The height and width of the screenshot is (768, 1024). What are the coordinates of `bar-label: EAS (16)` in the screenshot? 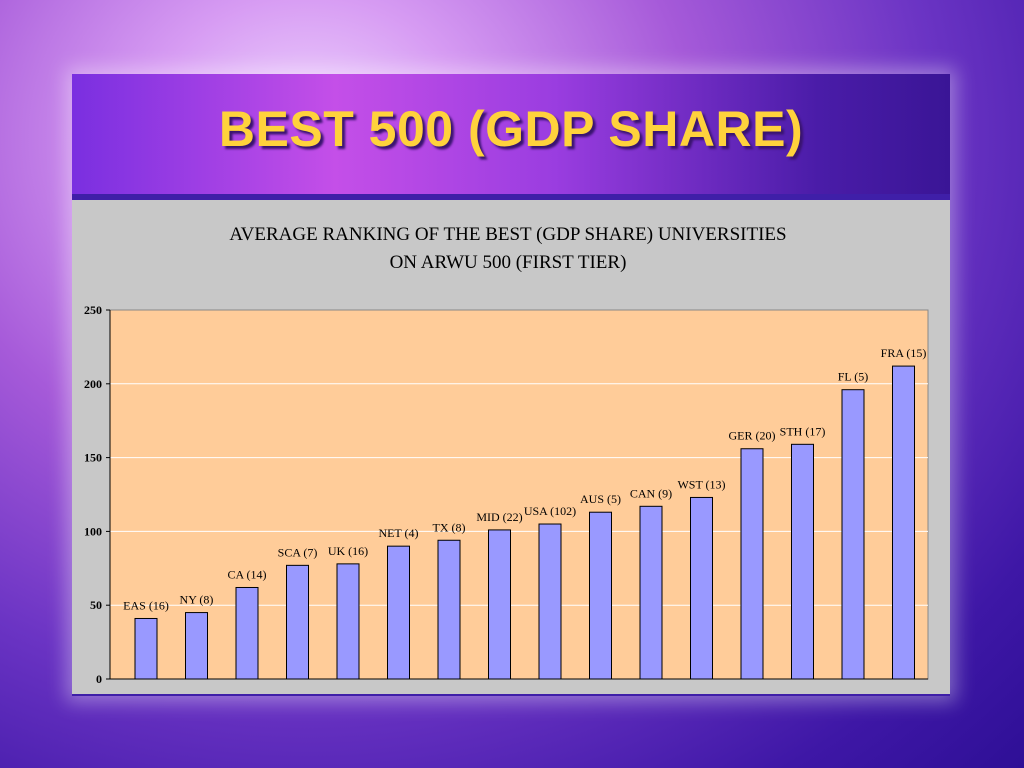 It's located at (146, 605).